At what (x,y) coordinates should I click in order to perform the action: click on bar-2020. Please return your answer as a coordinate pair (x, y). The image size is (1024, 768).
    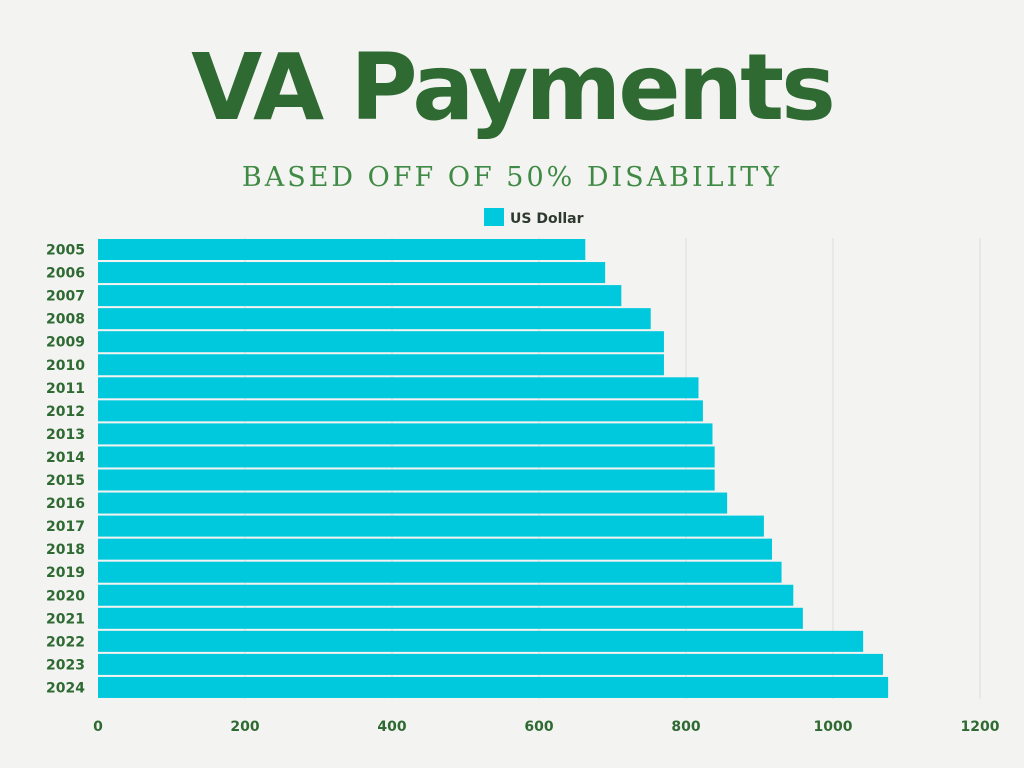
    Looking at the image, I should click on (446, 595).